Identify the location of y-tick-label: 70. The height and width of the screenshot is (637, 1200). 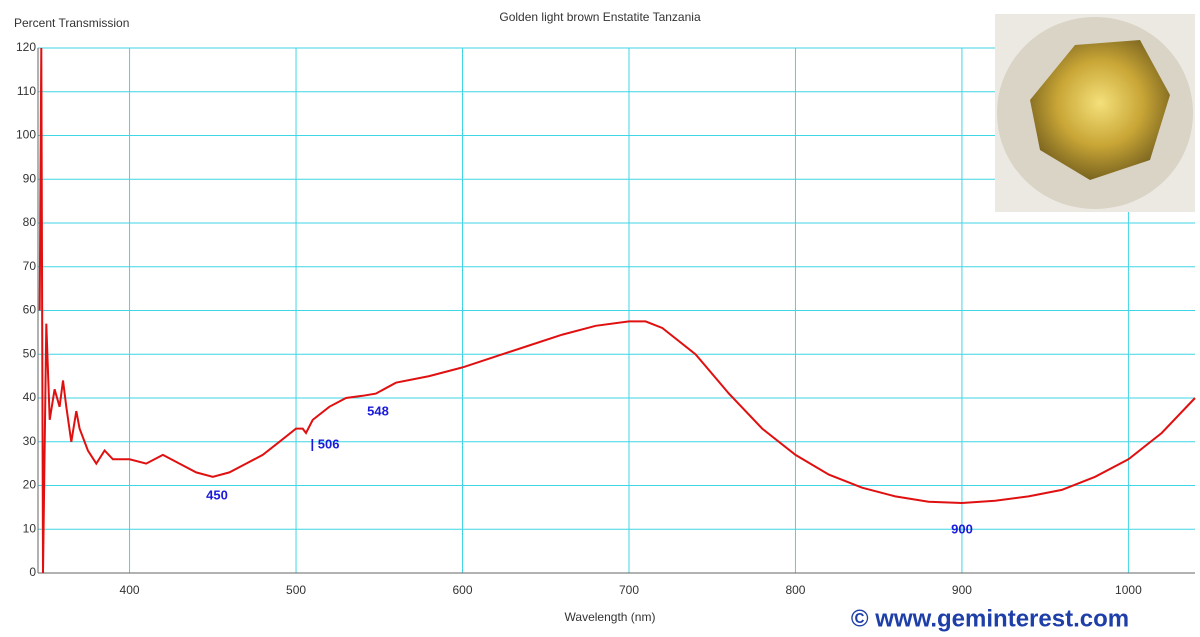
(30, 266).